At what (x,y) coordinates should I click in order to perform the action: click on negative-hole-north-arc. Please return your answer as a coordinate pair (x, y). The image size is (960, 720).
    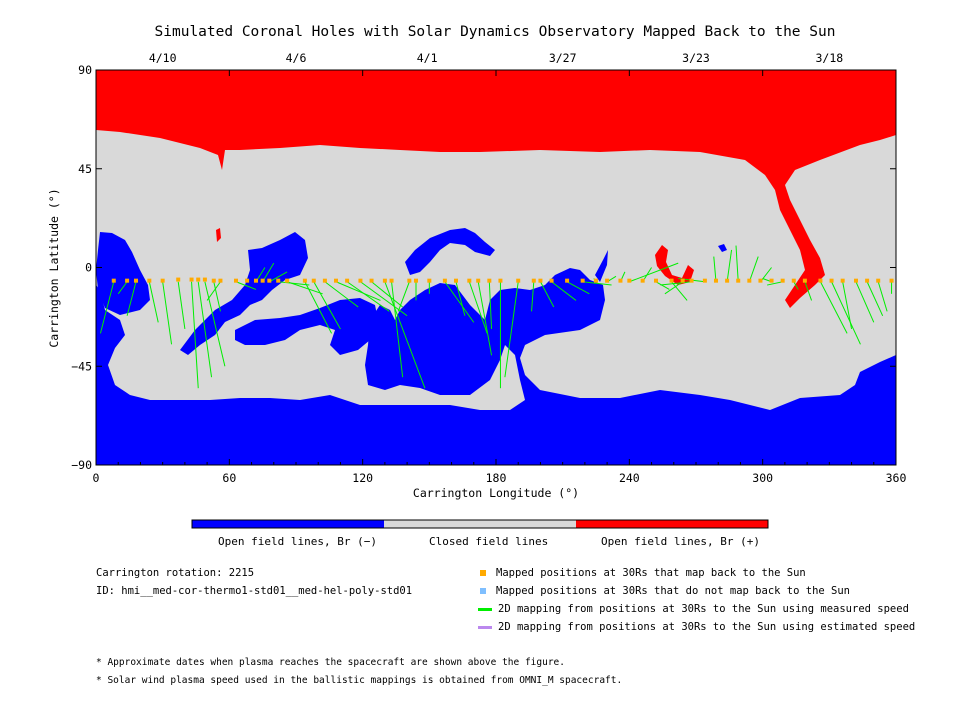
    Looking at the image, I should click on (450, 251).